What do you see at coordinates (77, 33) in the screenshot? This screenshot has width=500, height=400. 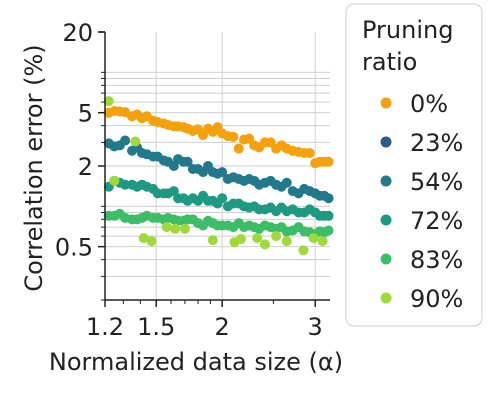 I see `y-tick-label: 20` at bounding box center [77, 33].